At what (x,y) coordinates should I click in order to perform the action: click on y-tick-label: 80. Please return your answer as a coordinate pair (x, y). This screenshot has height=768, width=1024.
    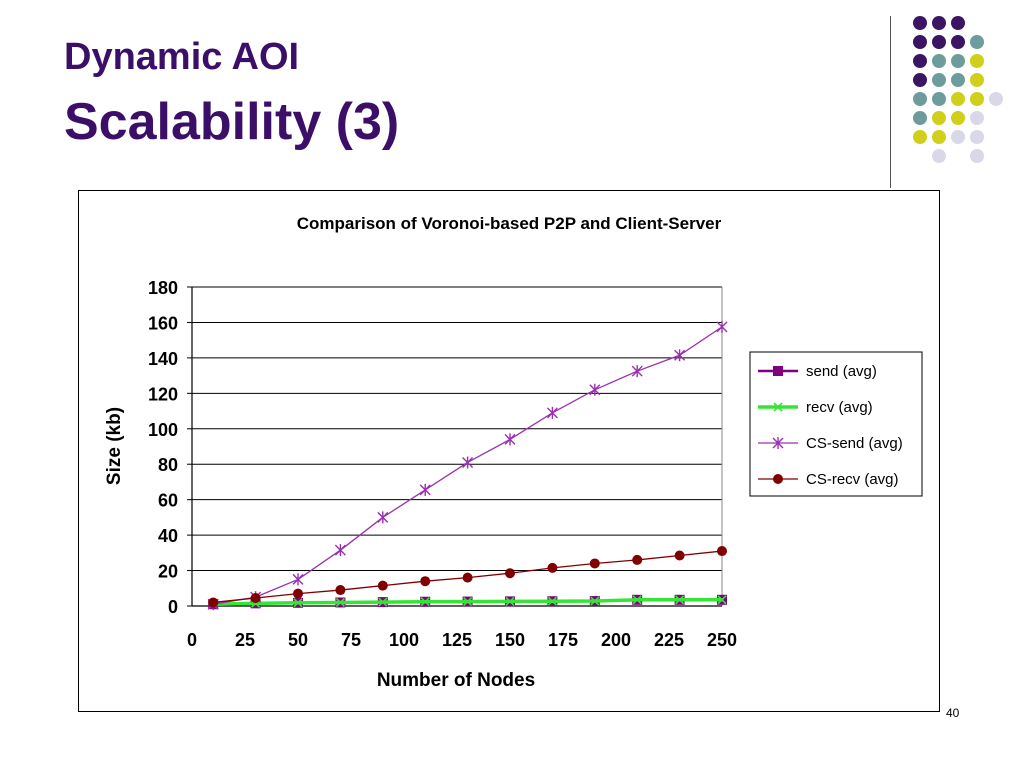
    Looking at the image, I should click on (168, 465).